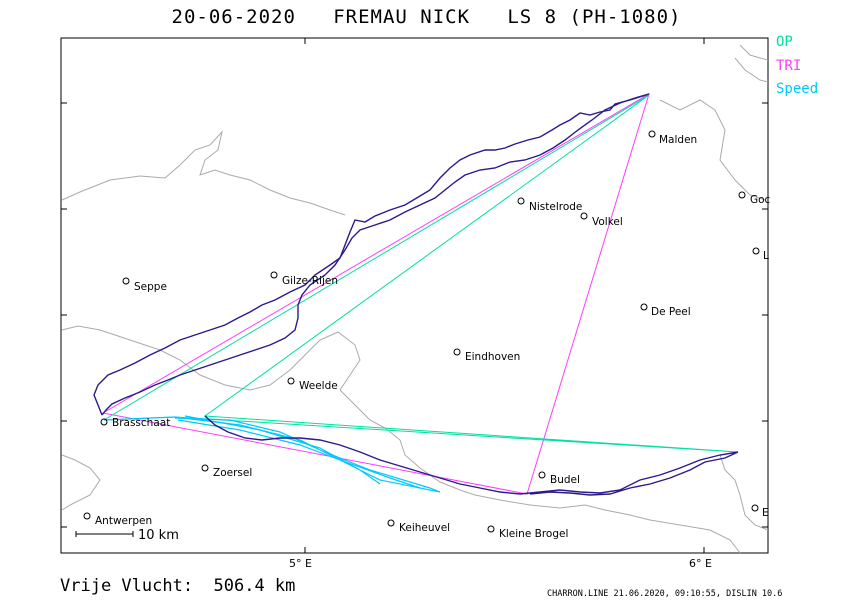 This screenshot has height=603, width=853. Describe the element at coordinates (424, 528) in the screenshot. I see `place-label-keiheuvel: Keiheuvel` at that location.